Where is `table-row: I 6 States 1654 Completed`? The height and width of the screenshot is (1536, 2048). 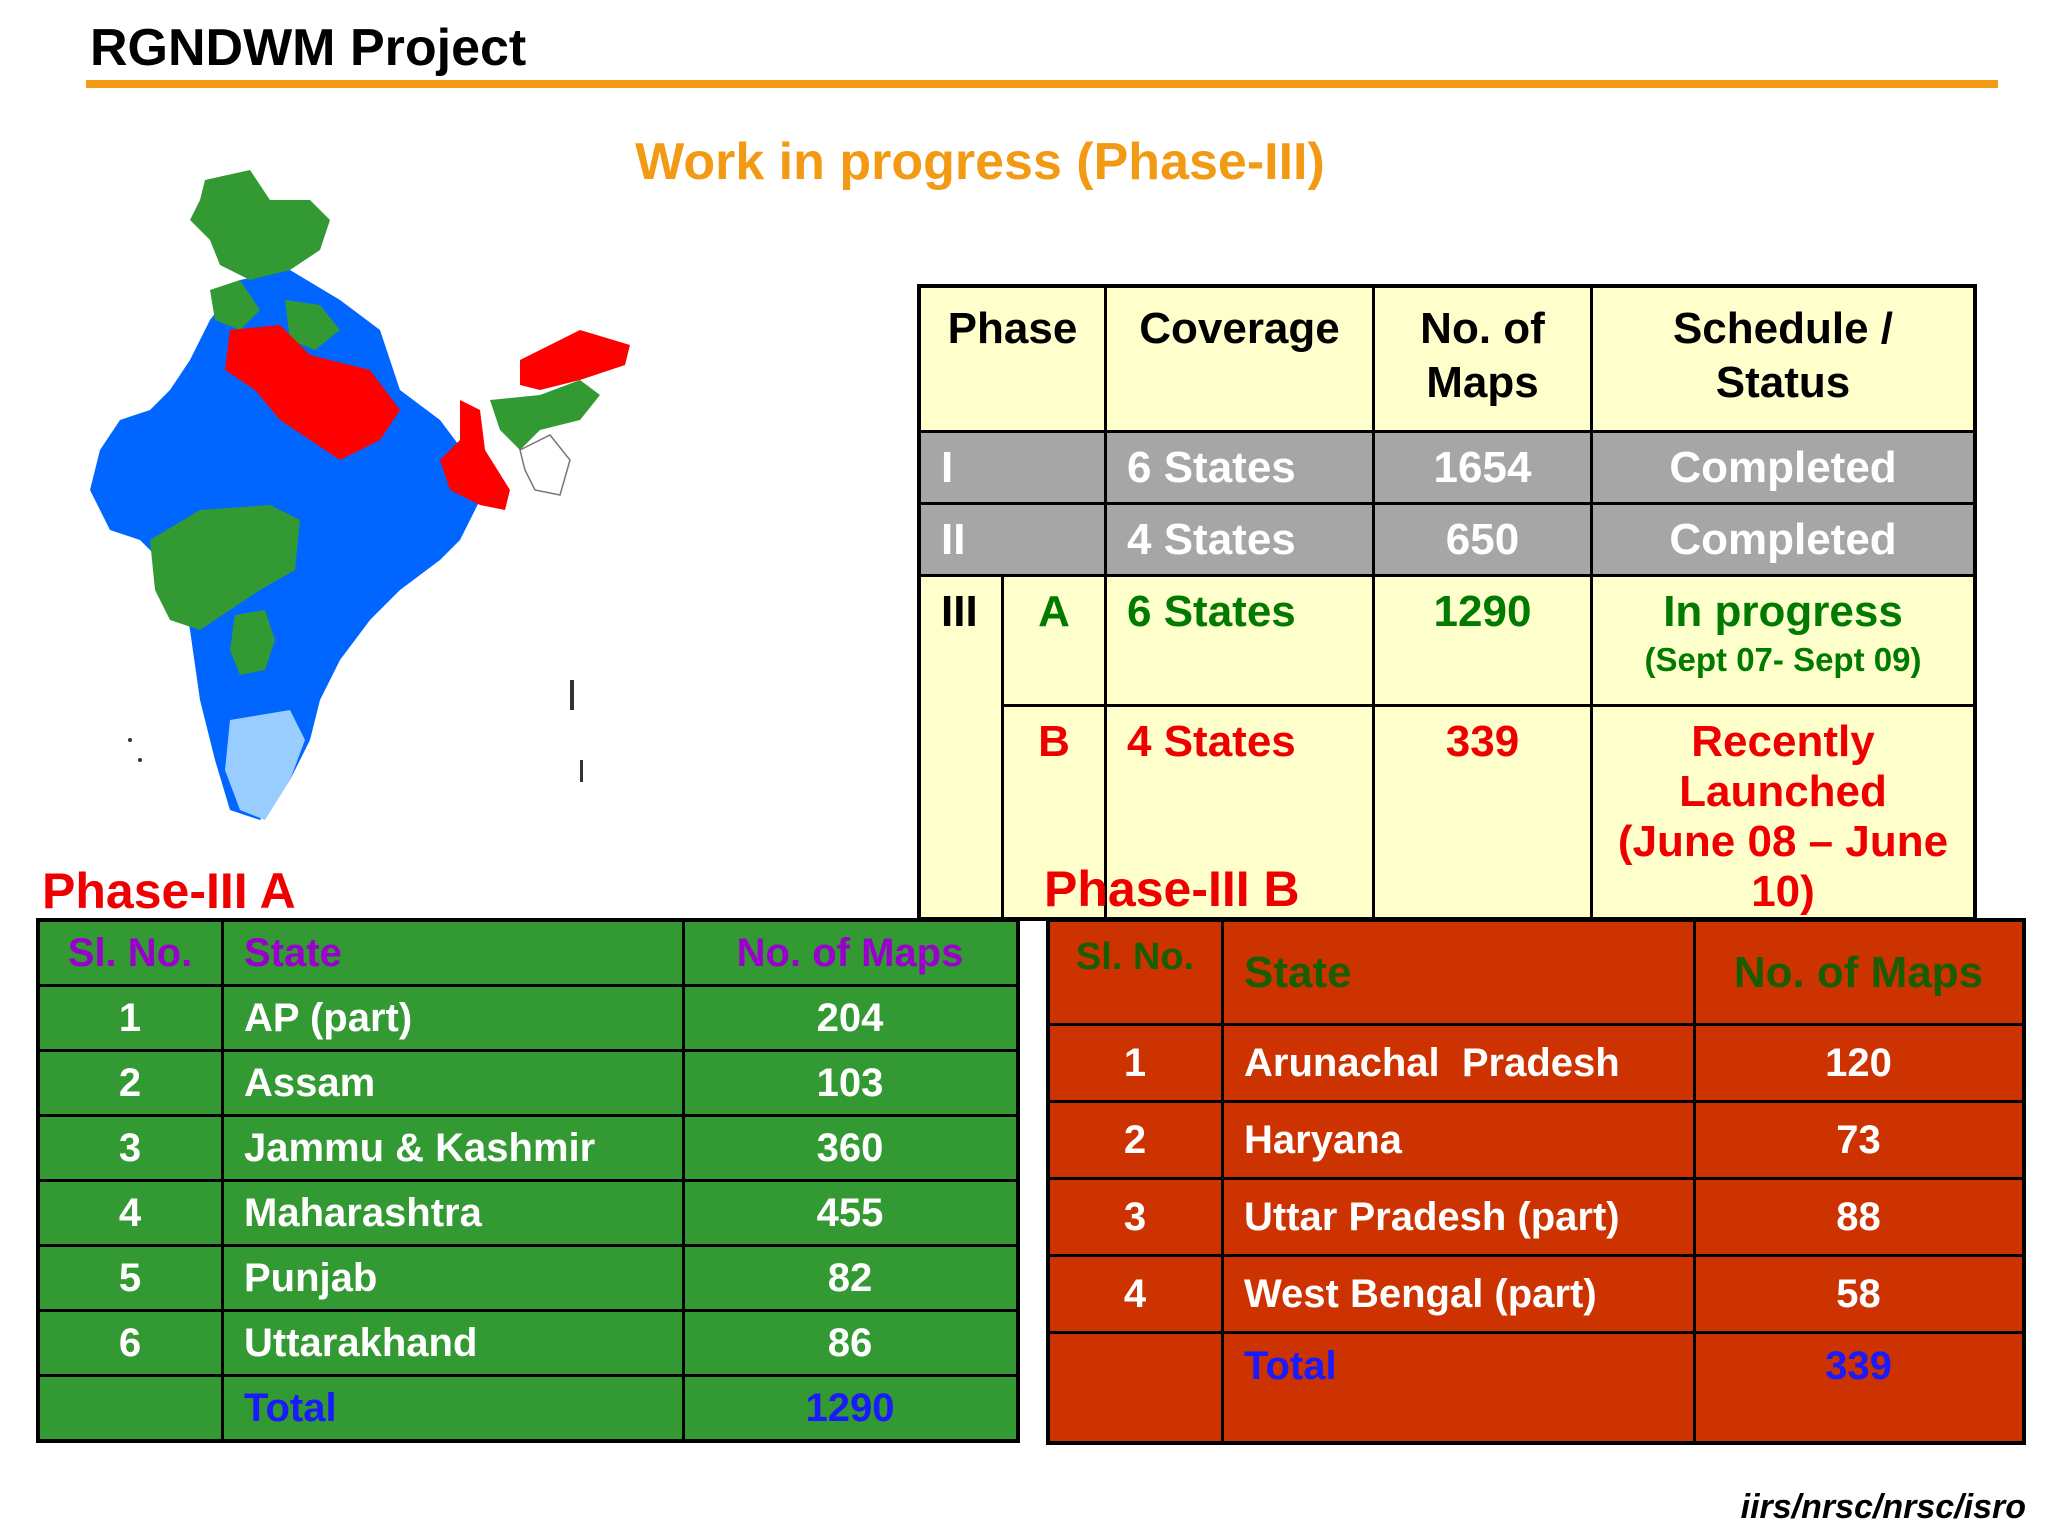
table-row: I 6 States 1654 Completed is located at coordinates (1447, 467).